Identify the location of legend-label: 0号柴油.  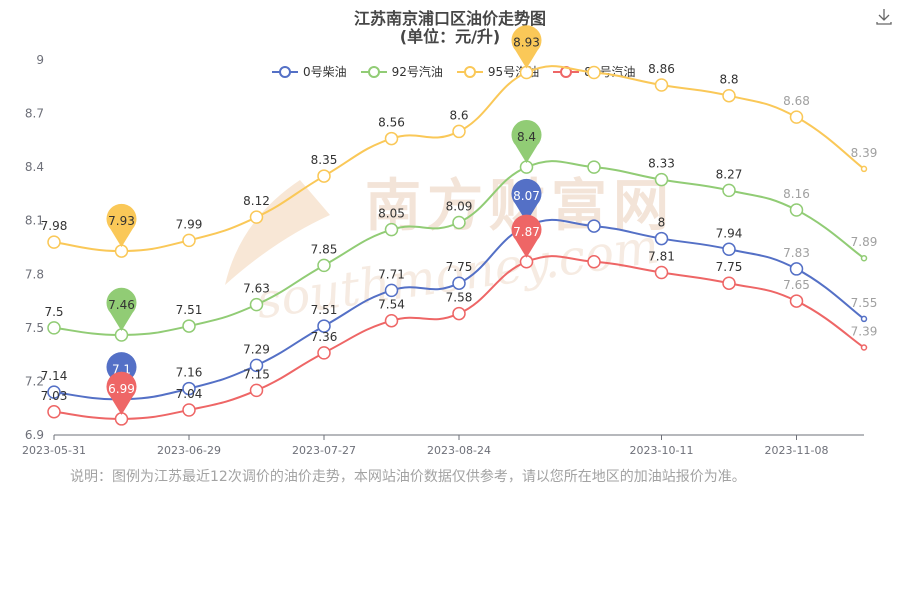
(325, 72).